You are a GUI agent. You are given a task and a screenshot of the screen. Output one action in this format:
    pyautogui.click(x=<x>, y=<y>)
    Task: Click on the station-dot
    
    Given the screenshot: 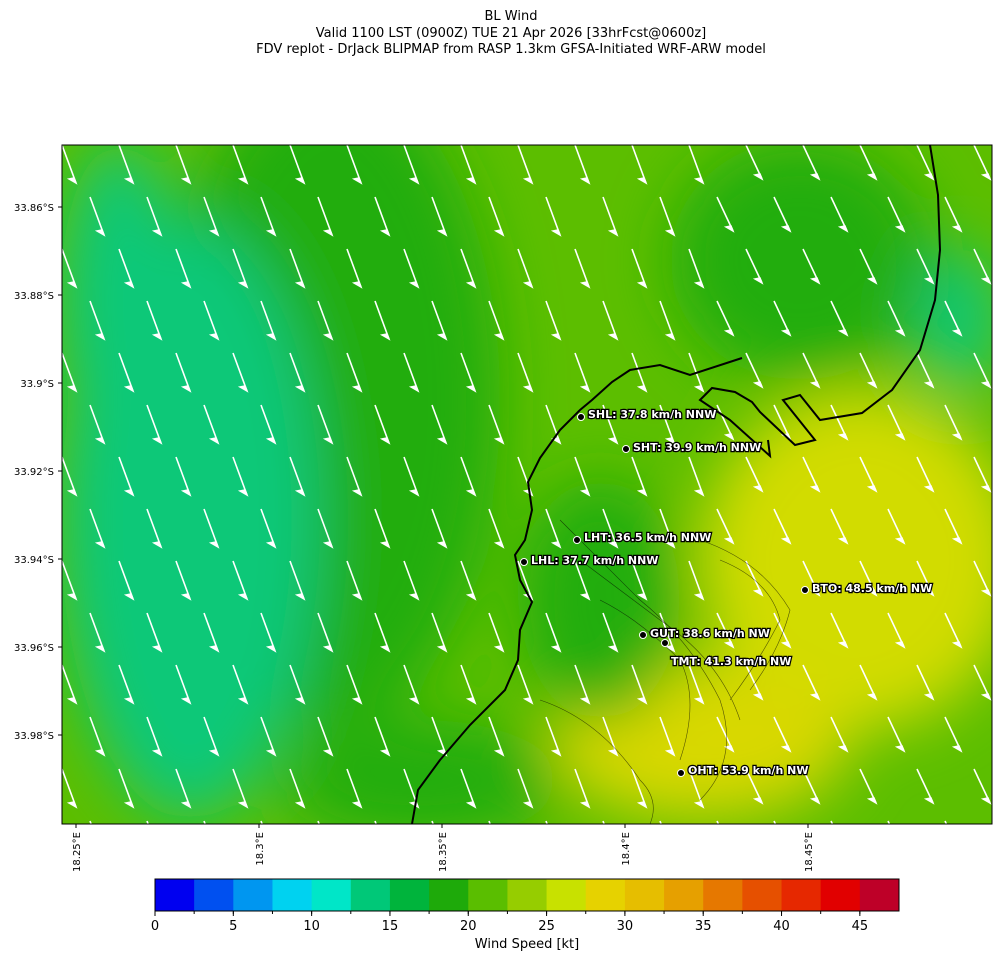 What is the action you would take?
    pyautogui.click(x=681, y=773)
    